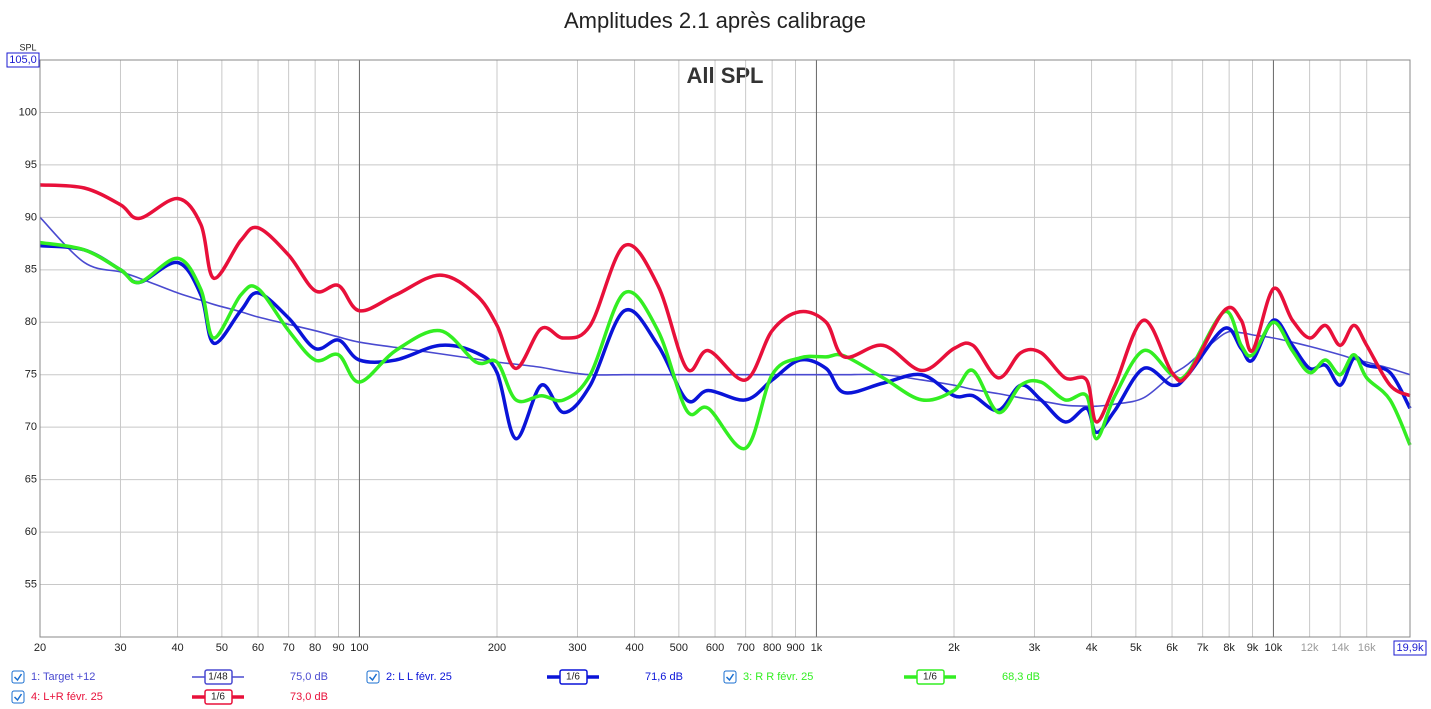 Image resolution: width=1431 pixels, height=709 pixels. What do you see at coordinates (31, 322) in the screenshot?
I see `y-tick-label: 80` at bounding box center [31, 322].